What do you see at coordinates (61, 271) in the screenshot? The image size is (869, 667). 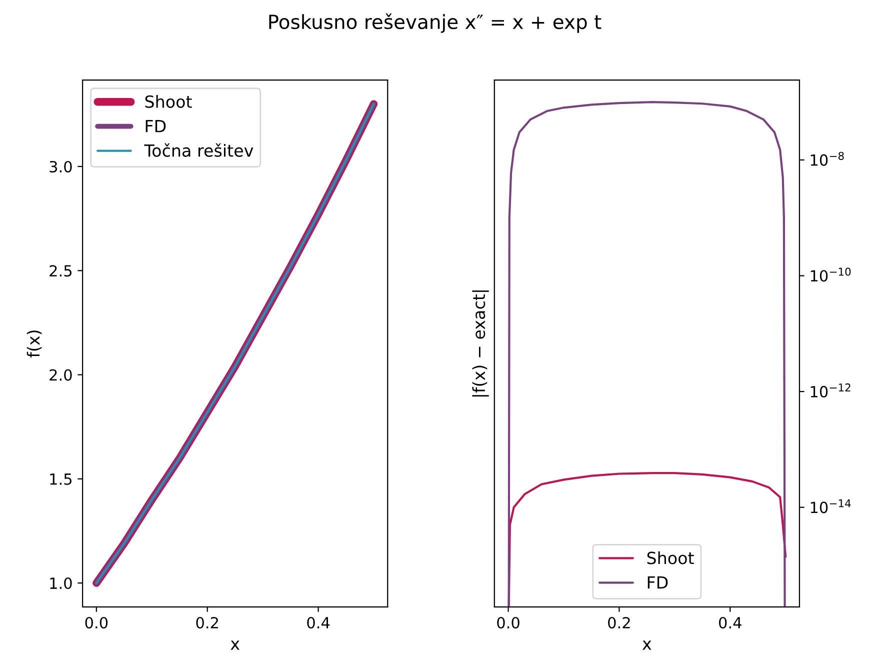 I see `y-tick-label: 2.5` at bounding box center [61, 271].